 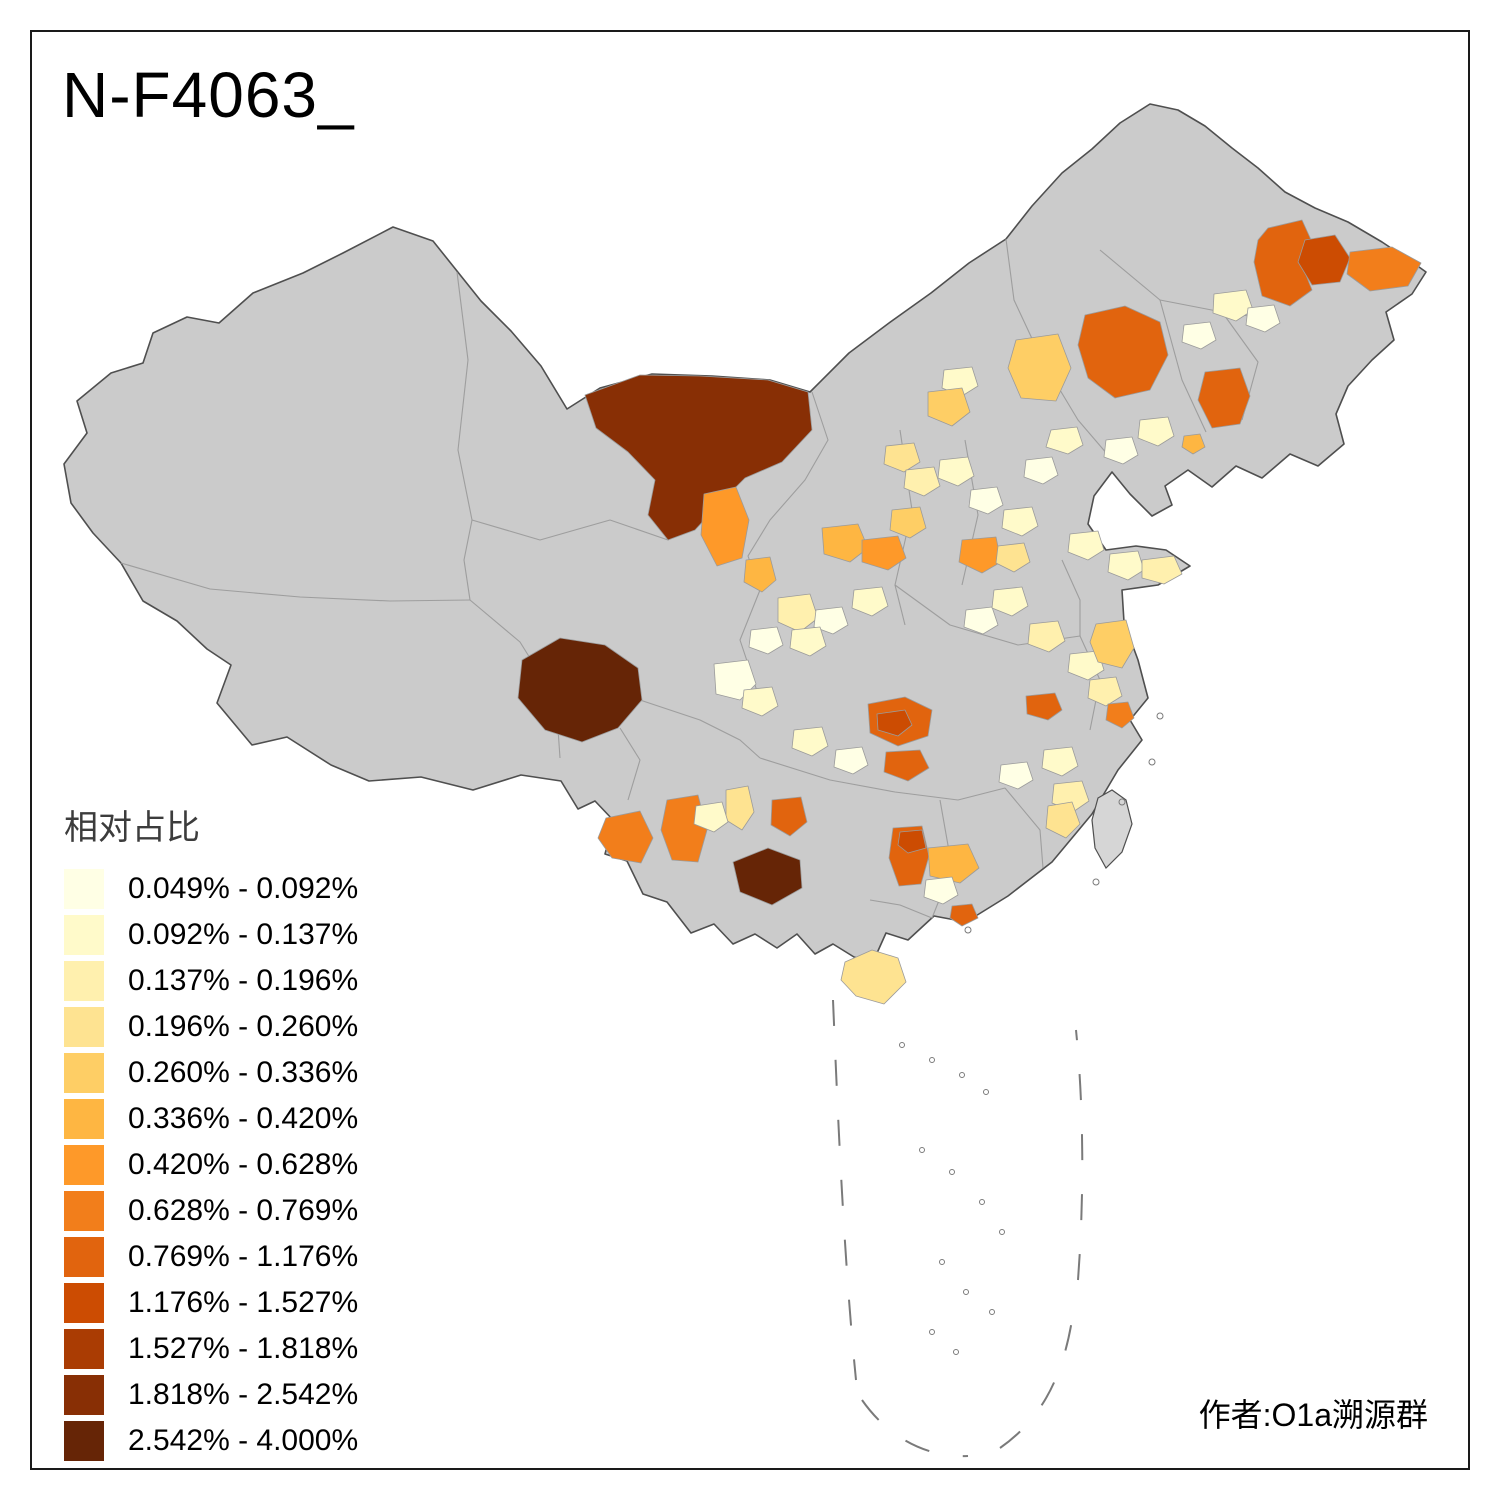 I want to click on legend-item: 0.137% - 0.196%, so click(x=211, y=981).